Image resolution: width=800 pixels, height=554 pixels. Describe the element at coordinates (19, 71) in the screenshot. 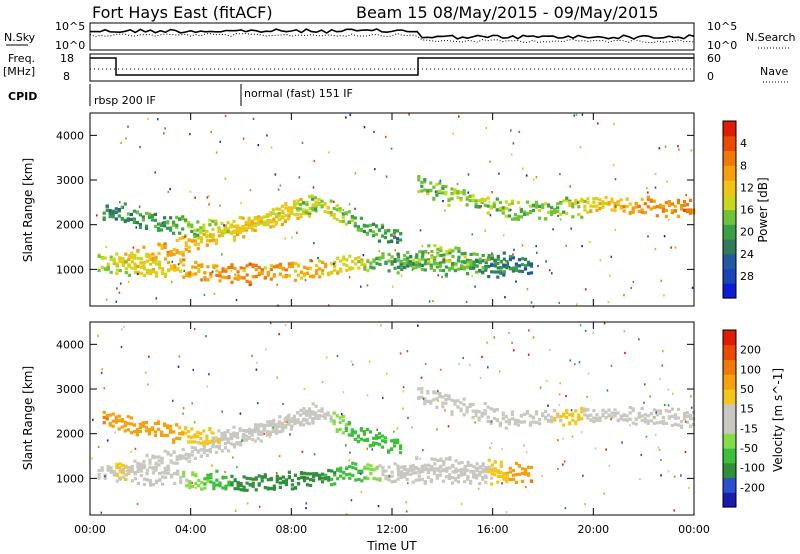

I see `freq-left-label-2: [MHz]` at that location.